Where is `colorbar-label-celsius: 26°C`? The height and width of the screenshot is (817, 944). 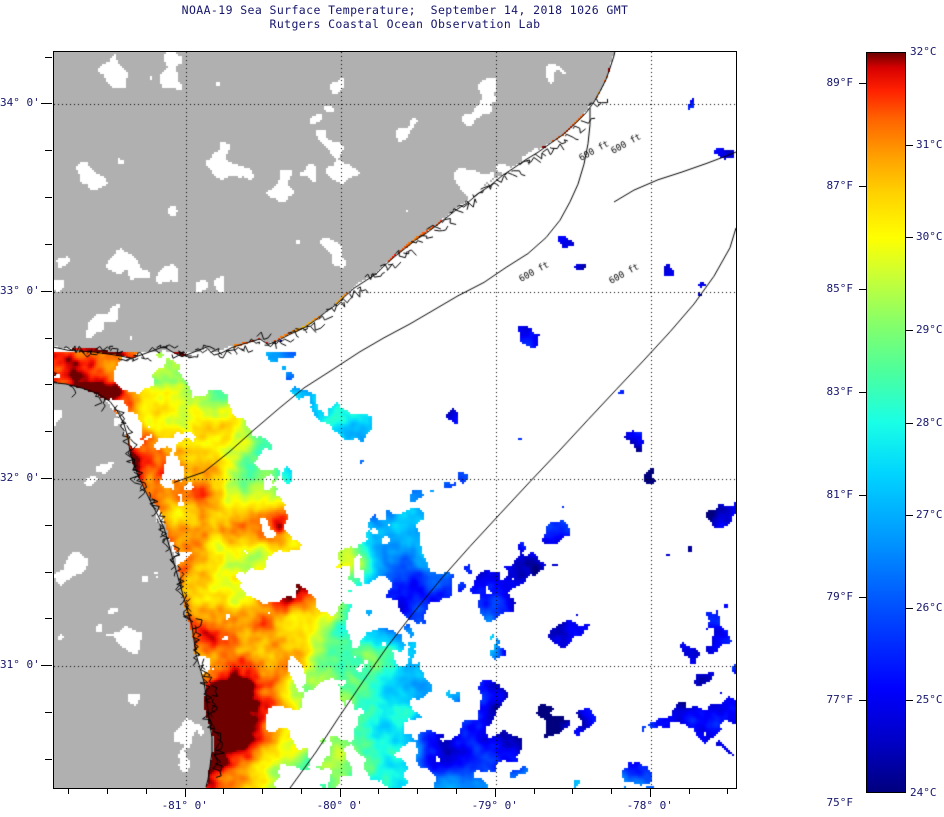 colorbar-label-celsius: 26°C is located at coordinates (929, 607).